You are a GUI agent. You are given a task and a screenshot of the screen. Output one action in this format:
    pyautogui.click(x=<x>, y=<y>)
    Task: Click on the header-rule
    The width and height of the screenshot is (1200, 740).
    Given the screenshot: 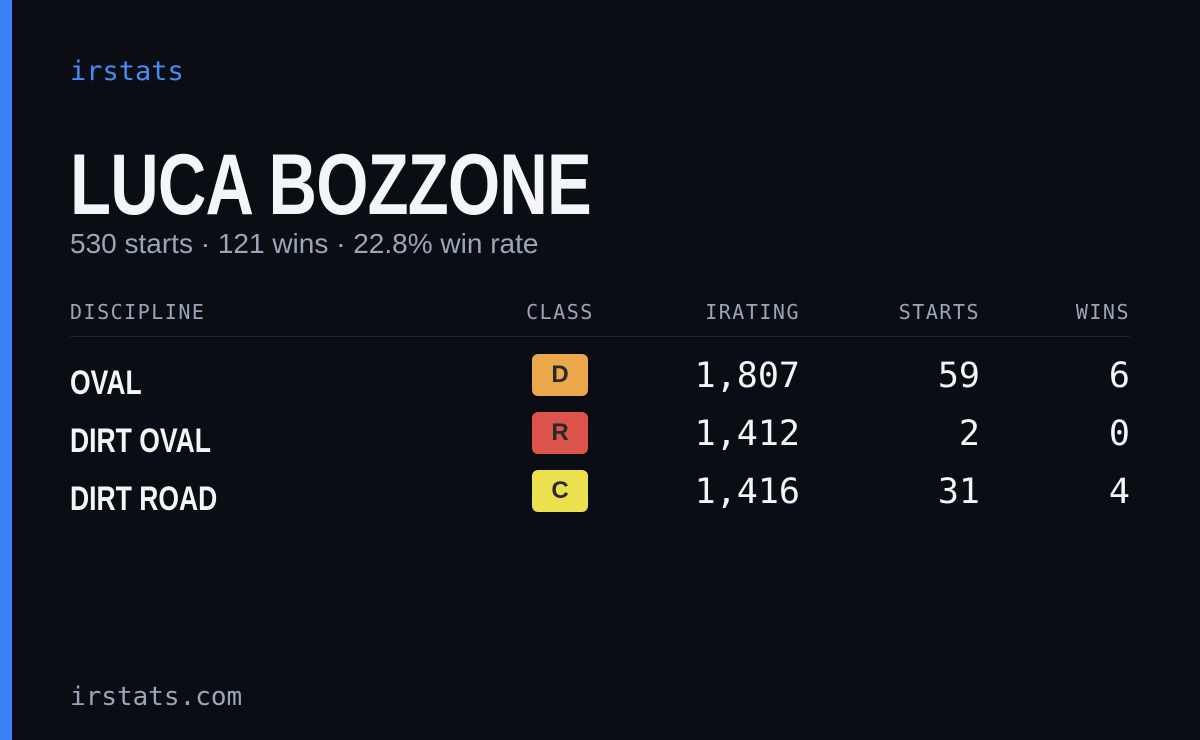 What is the action you would take?
    pyautogui.click(x=600, y=336)
    